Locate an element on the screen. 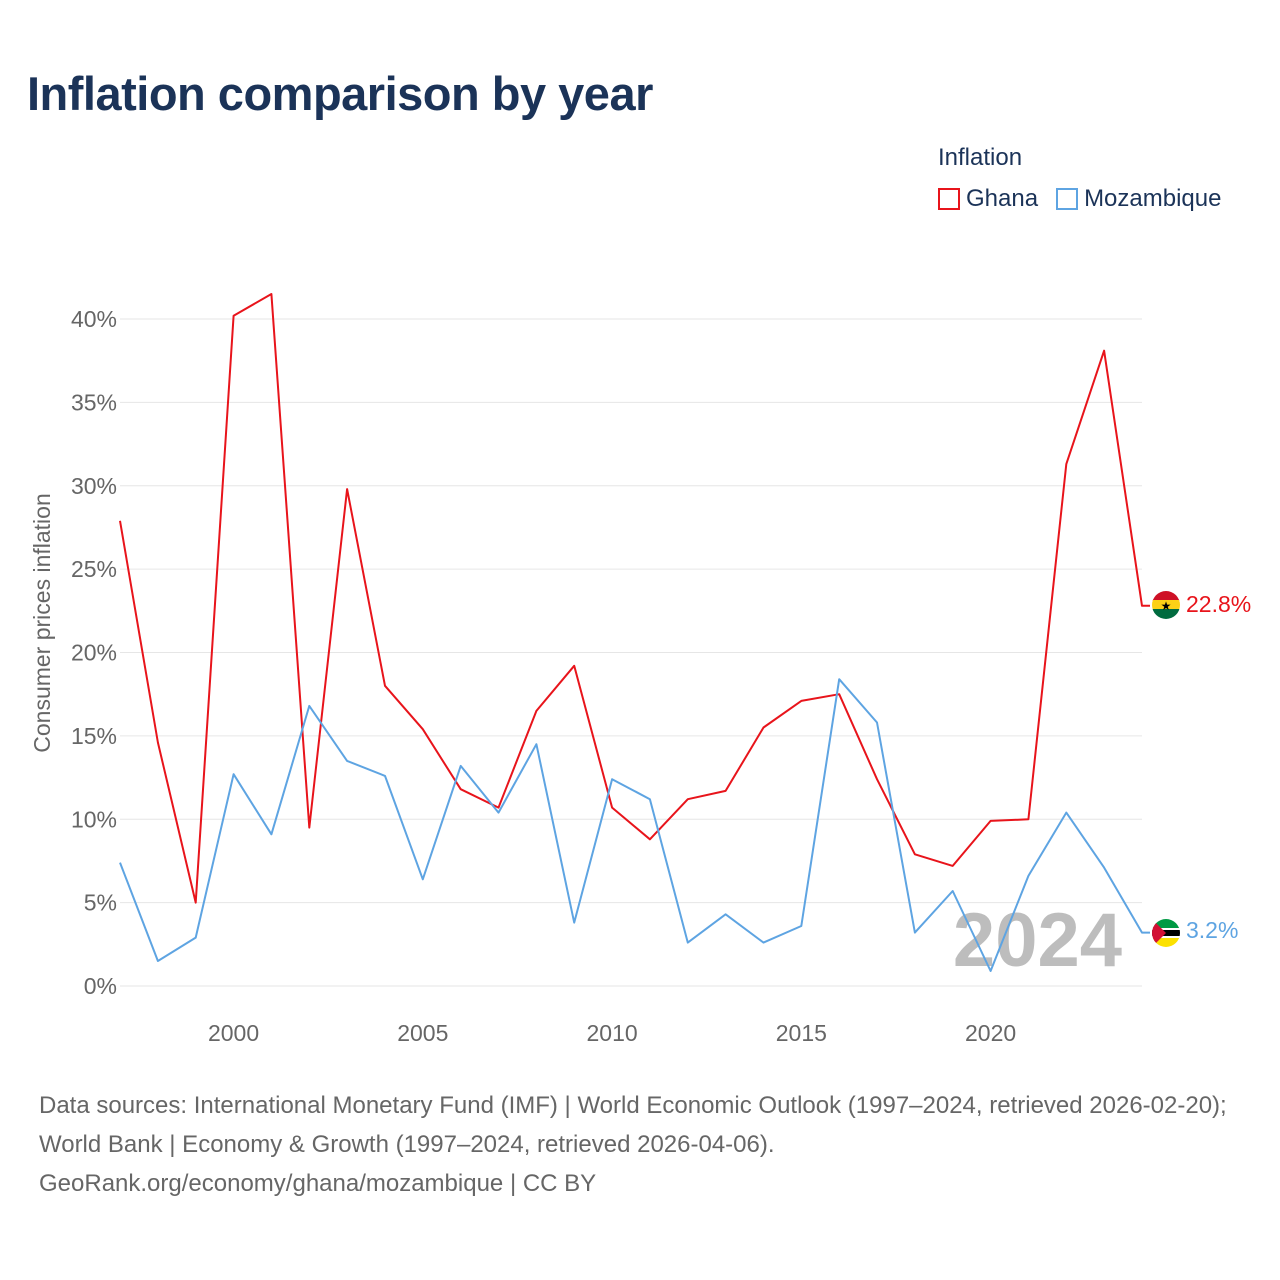 Image resolution: width=1280 pixels, height=1280 pixels. mozambique-flag-icon is located at coordinates (1166, 933).